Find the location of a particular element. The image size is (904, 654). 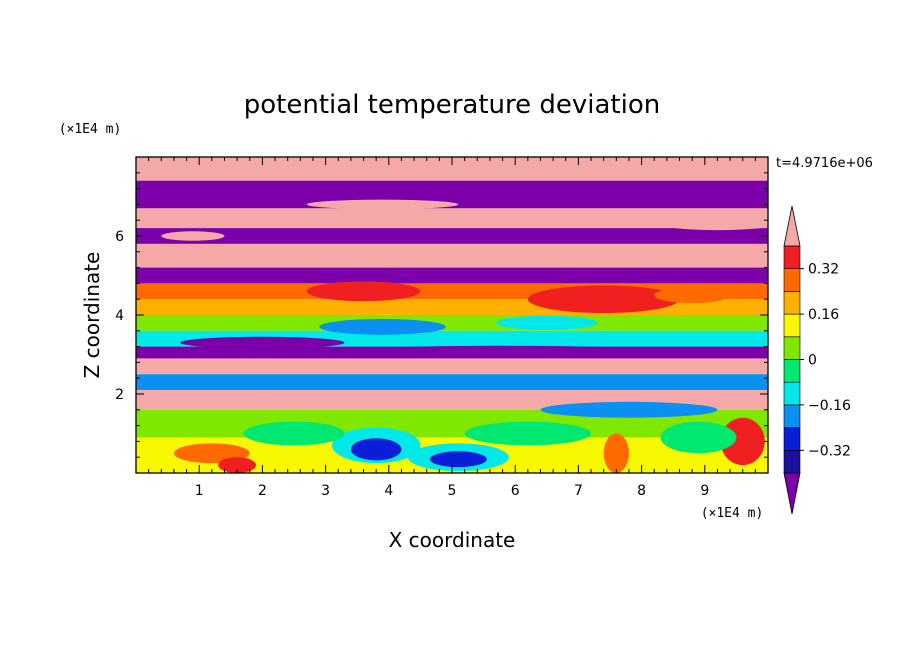

colorbar-over-arrow is located at coordinates (792, 226).